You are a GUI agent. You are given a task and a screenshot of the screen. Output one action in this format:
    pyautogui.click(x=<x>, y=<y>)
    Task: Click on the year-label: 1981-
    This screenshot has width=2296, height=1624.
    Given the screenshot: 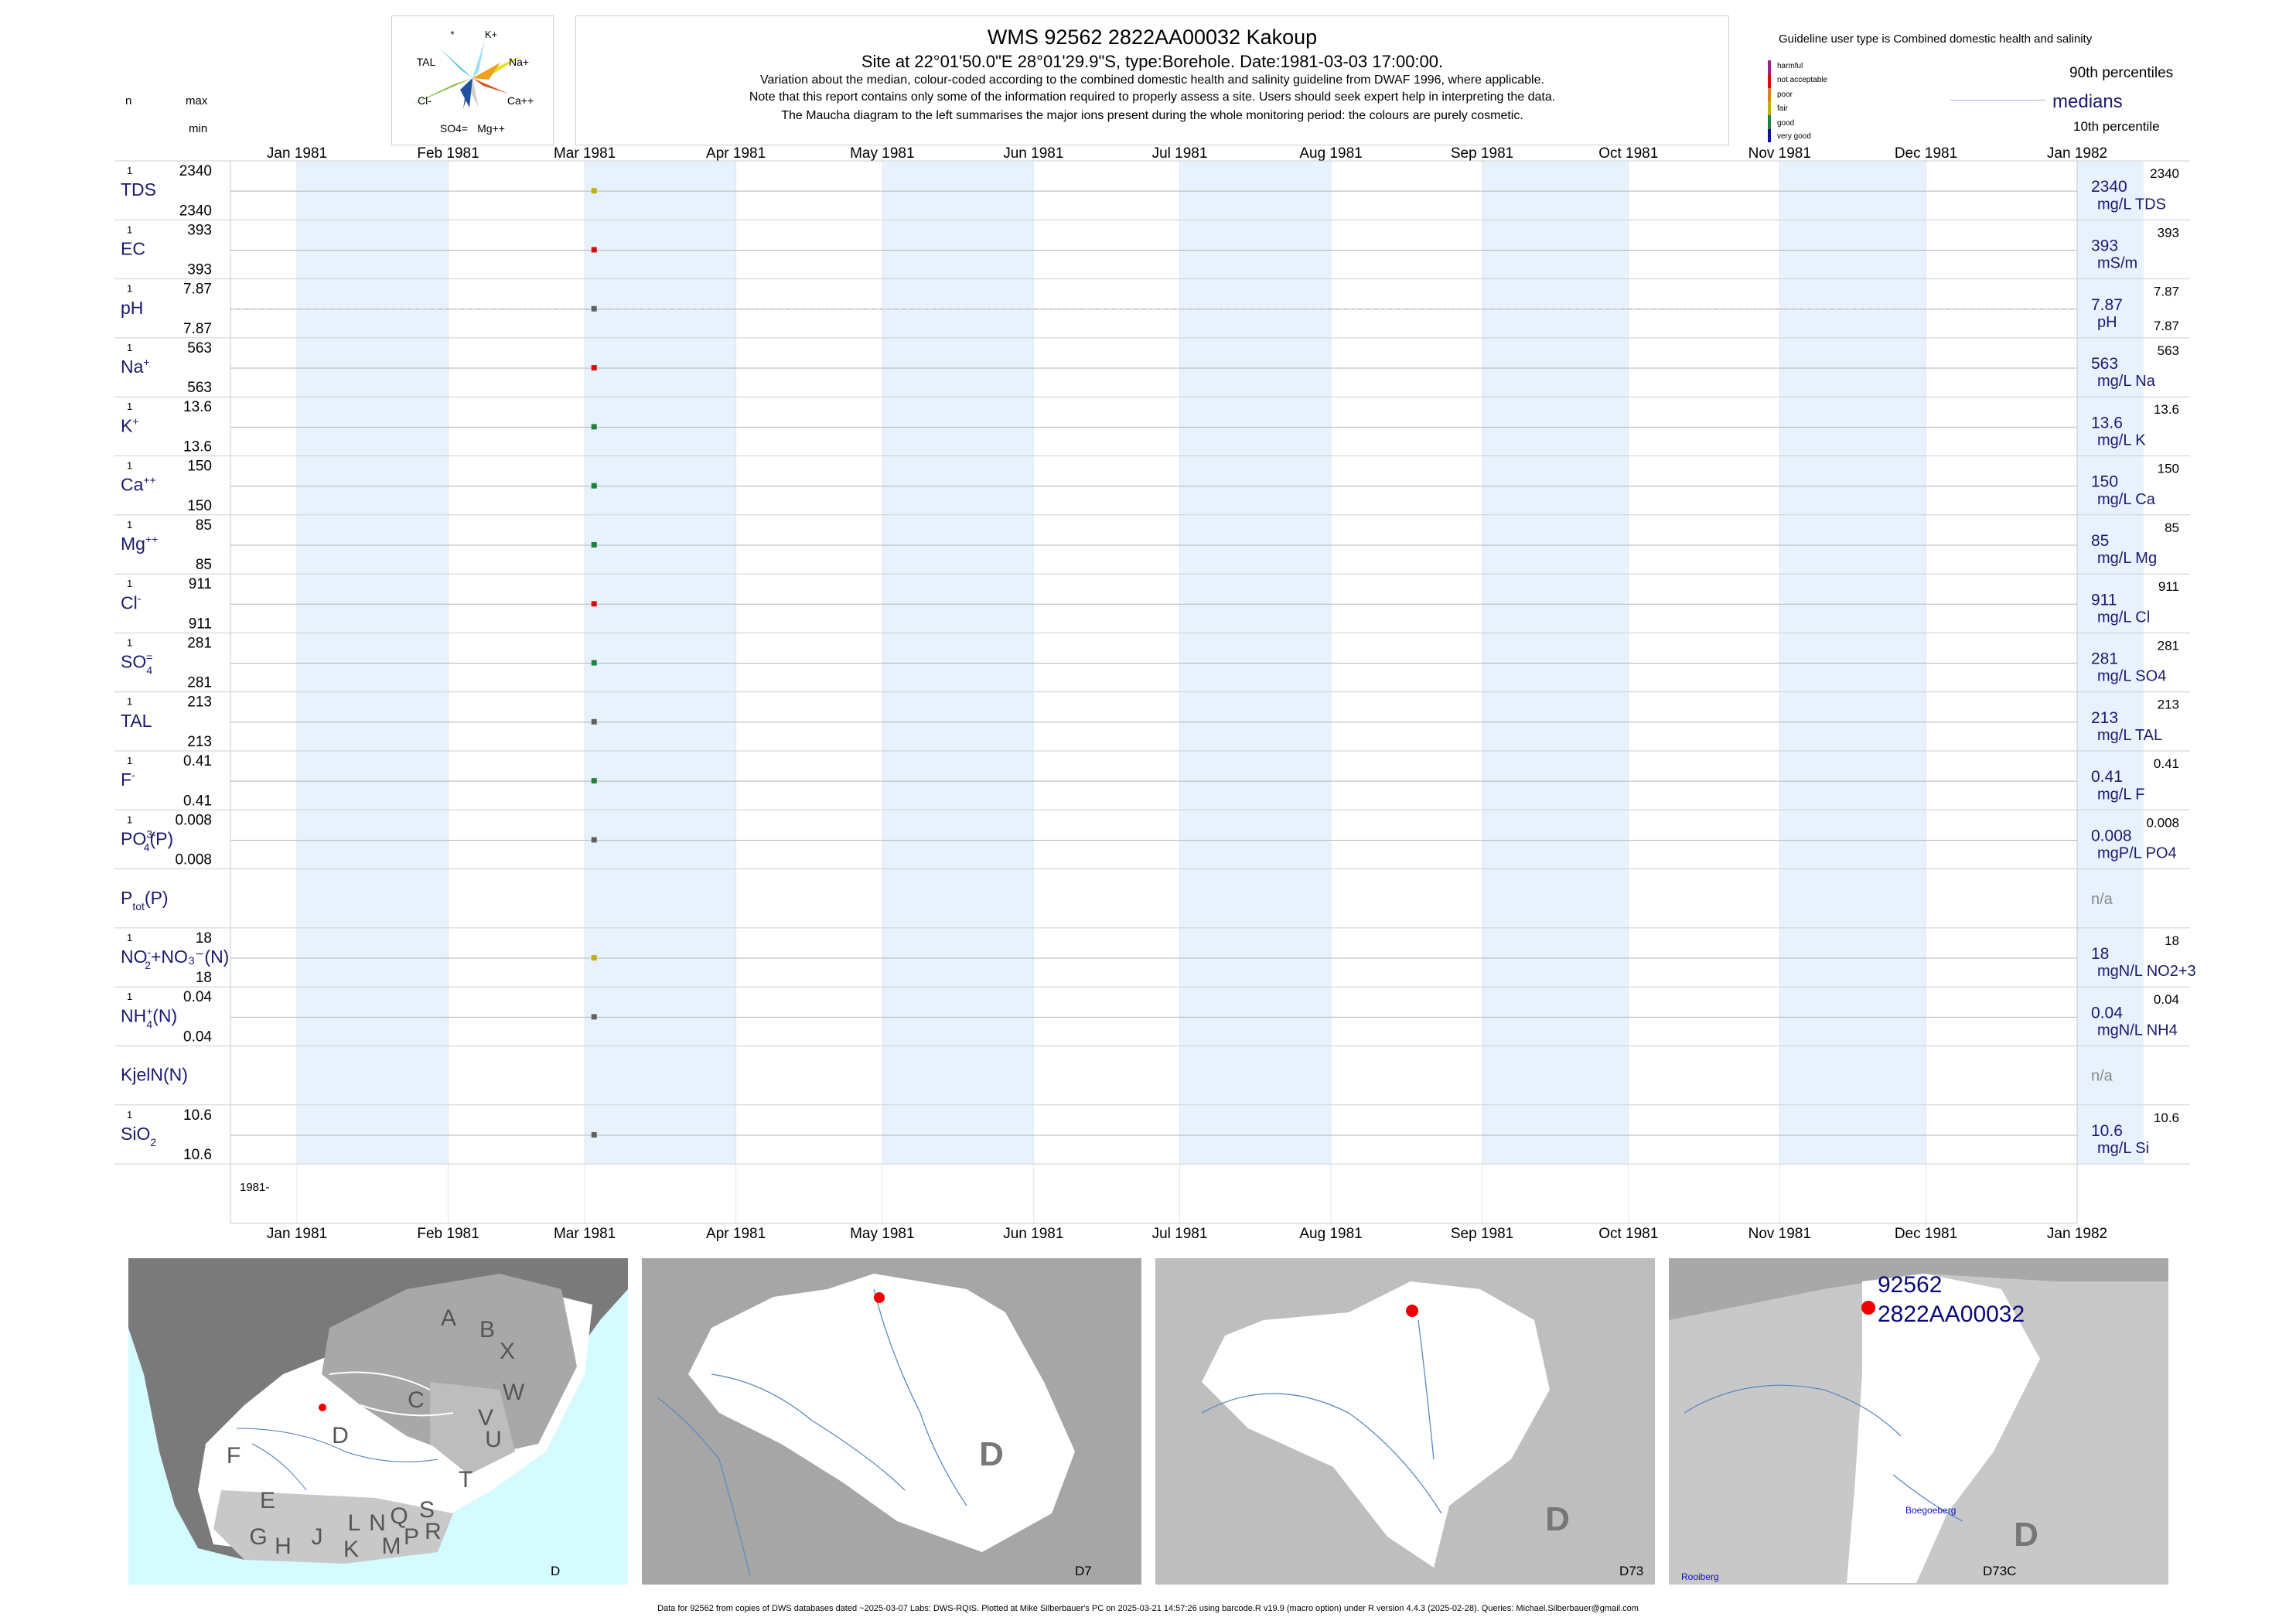 What is the action you would take?
    pyautogui.click(x=254, y=1187)
    